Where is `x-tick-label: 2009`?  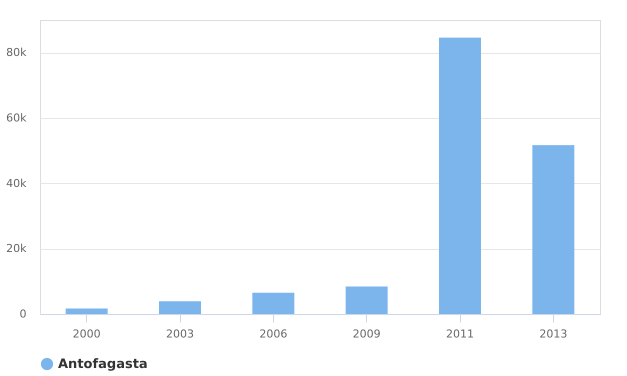 x-tick-label: 2009 is located at coordinates (366, 334).